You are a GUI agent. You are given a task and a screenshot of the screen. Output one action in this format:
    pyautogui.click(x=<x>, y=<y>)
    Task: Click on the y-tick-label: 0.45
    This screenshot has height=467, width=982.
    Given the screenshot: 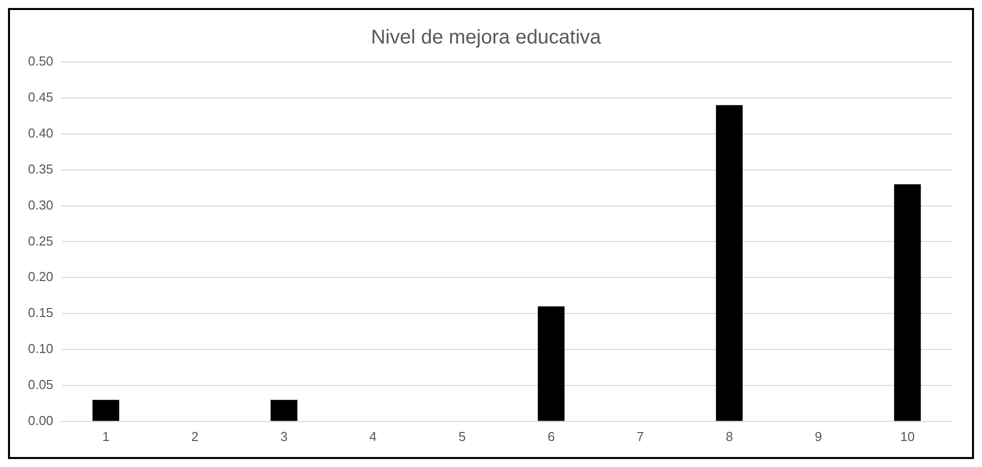 What is the action you would take?
    pyautogui.click(x=41, y=97)
    